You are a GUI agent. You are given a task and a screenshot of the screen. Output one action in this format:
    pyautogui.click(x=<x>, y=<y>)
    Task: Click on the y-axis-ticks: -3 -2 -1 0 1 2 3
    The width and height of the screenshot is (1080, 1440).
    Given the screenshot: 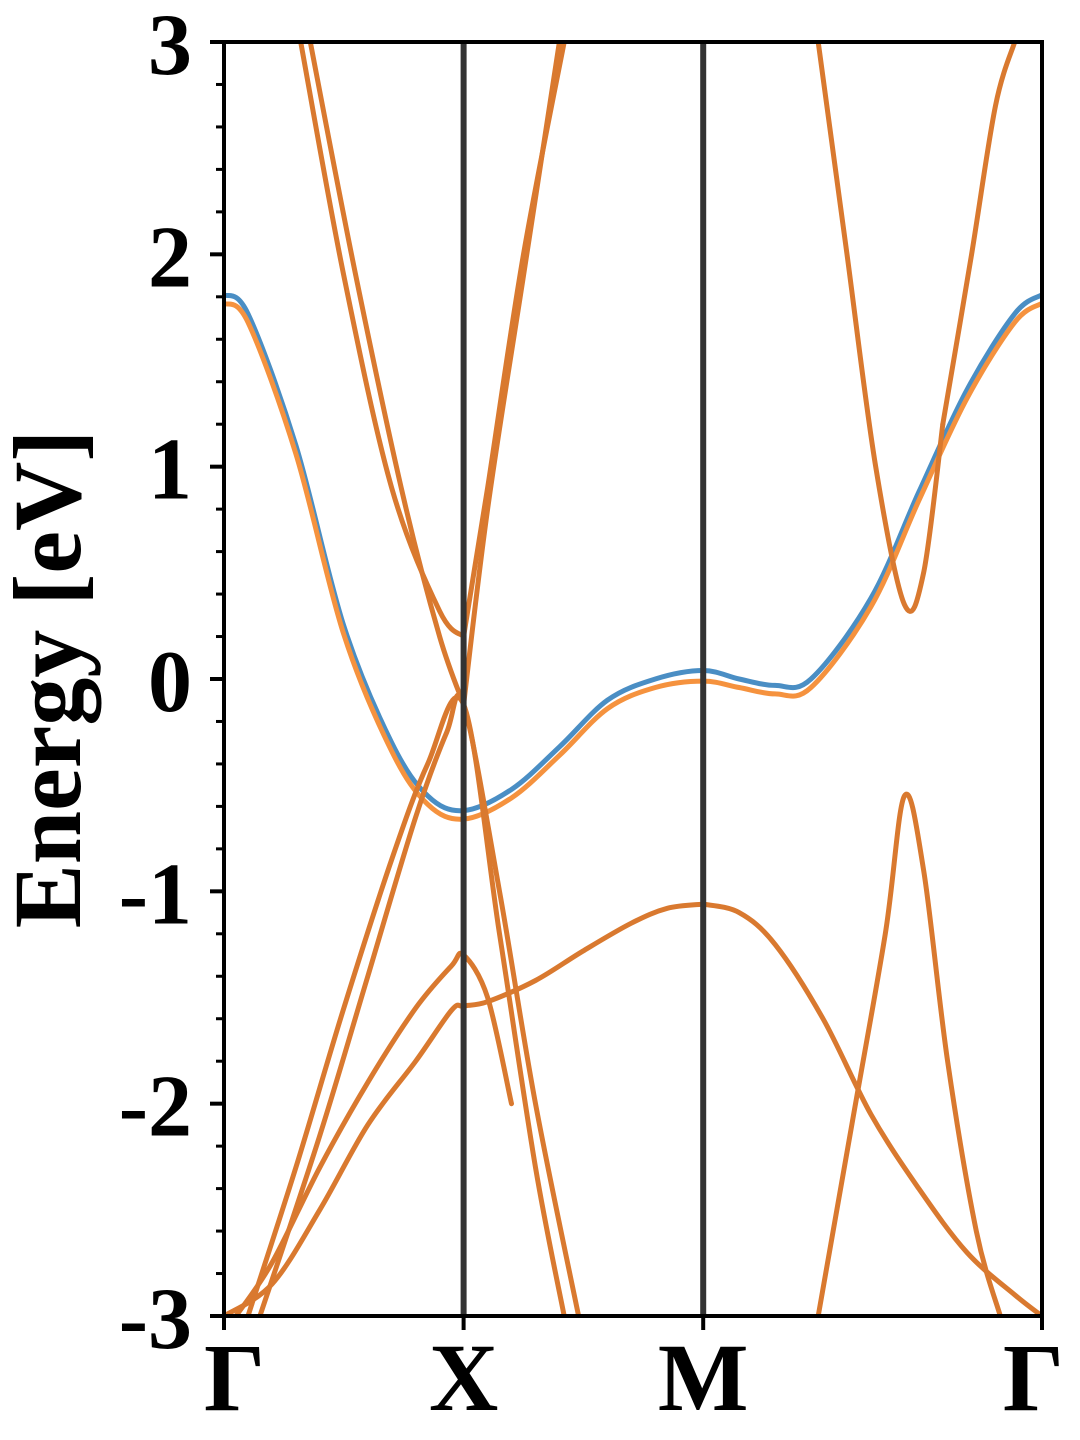 What is the action you would take?
    pyautogui.click(x=171, y=684)
    